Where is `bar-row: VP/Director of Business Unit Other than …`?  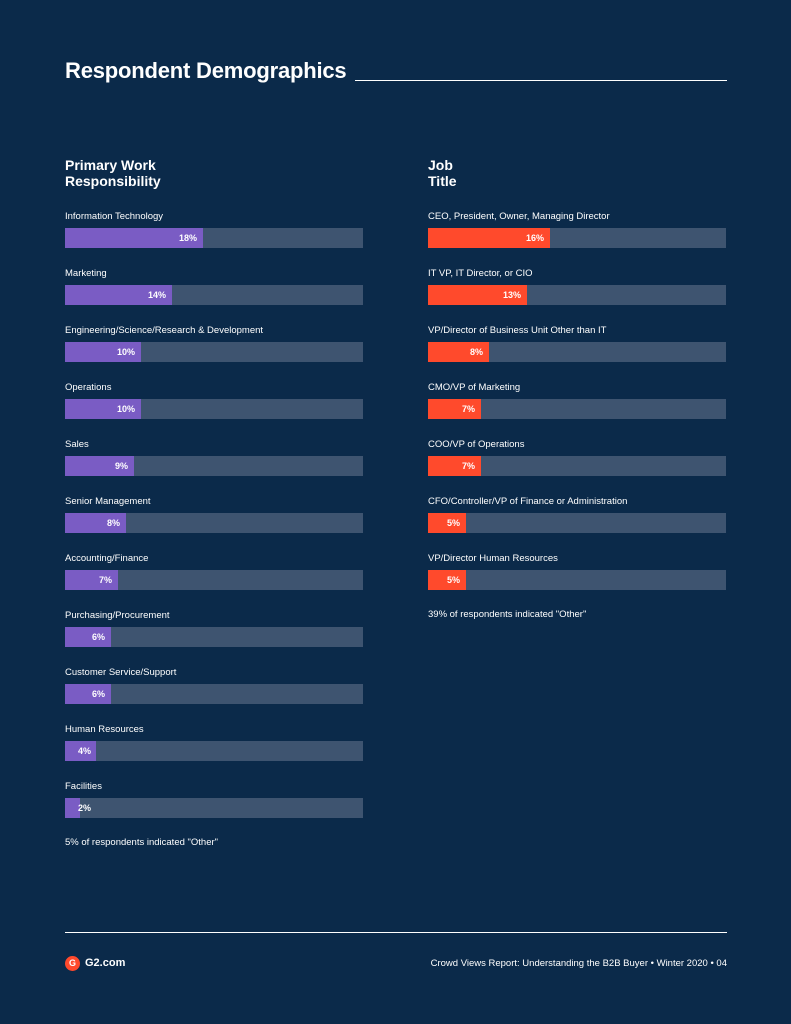
bar-row: VP/Director of Business Unit Other than … is located at coordinates (577, 343).